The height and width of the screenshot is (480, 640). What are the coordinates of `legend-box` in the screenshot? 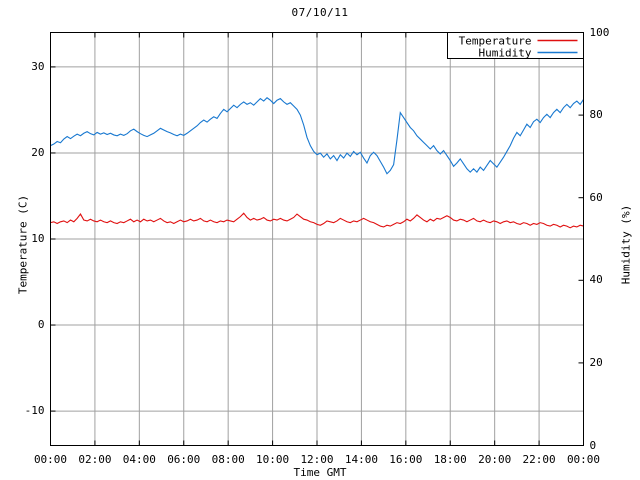 It's located at (515, 45).